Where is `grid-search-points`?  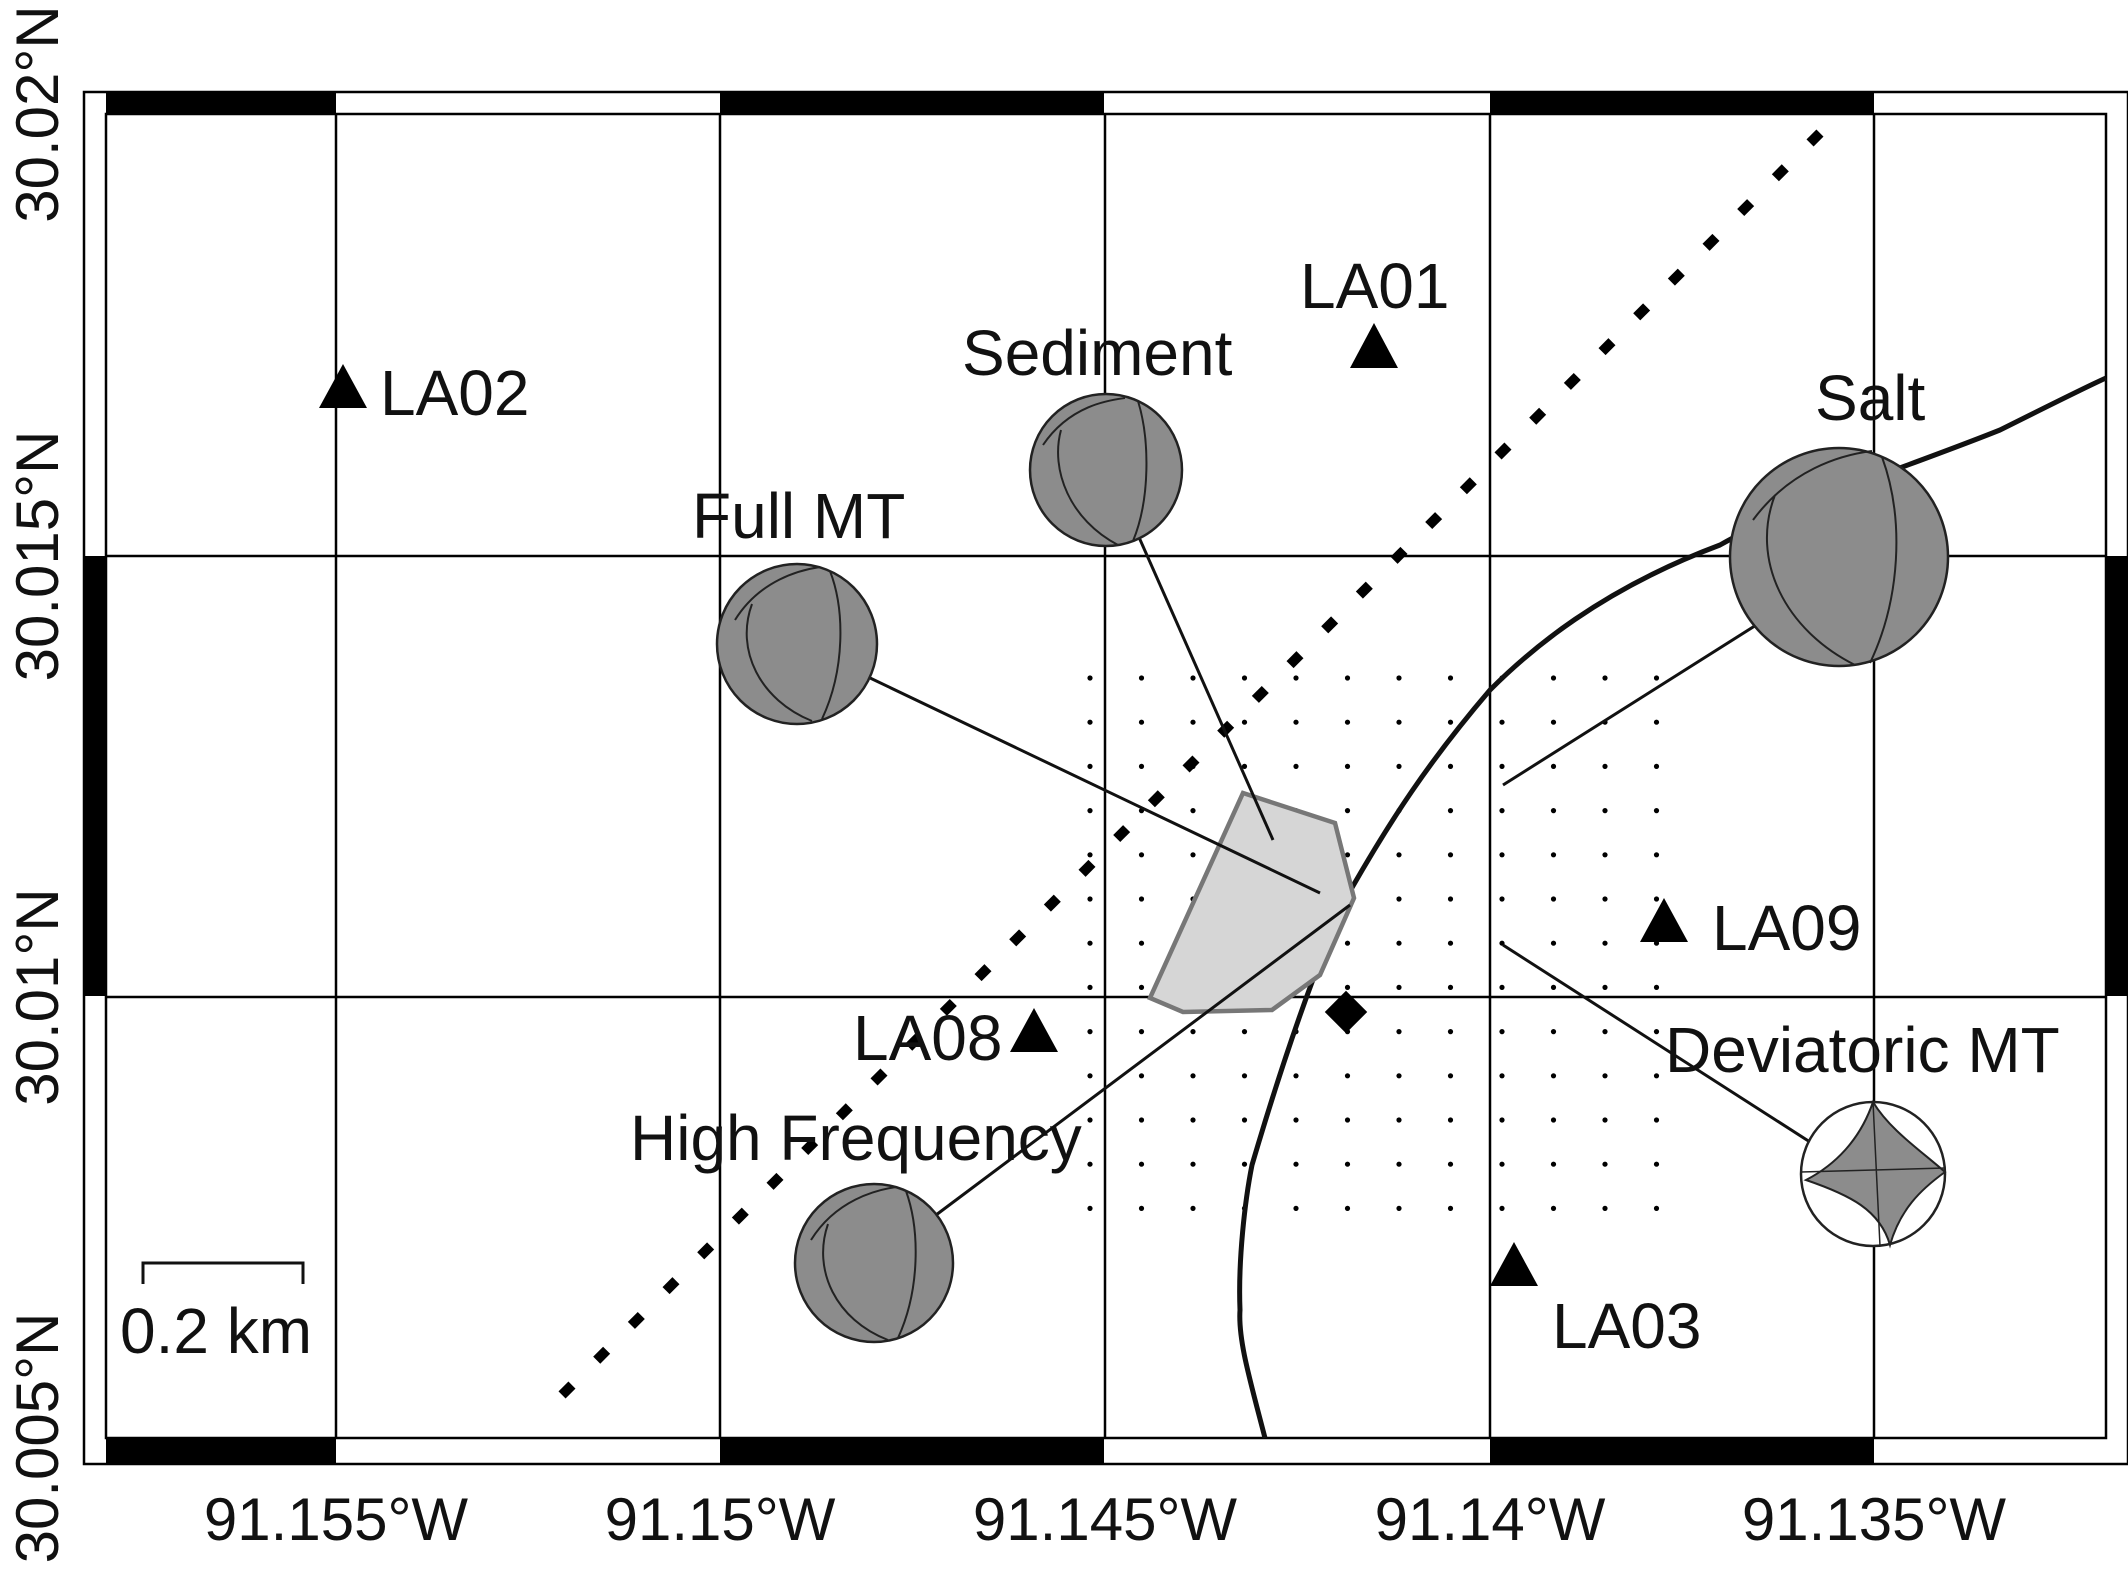
grid-search-points is located at coordinates (1373, 943).